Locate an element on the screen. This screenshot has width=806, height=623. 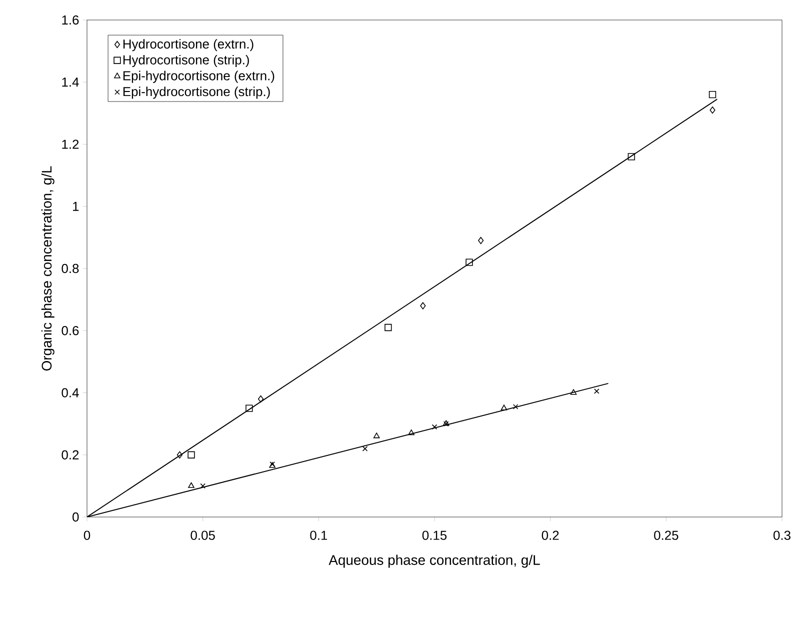
x-tick-label: 0.15 is located at coordinates (434, 535).